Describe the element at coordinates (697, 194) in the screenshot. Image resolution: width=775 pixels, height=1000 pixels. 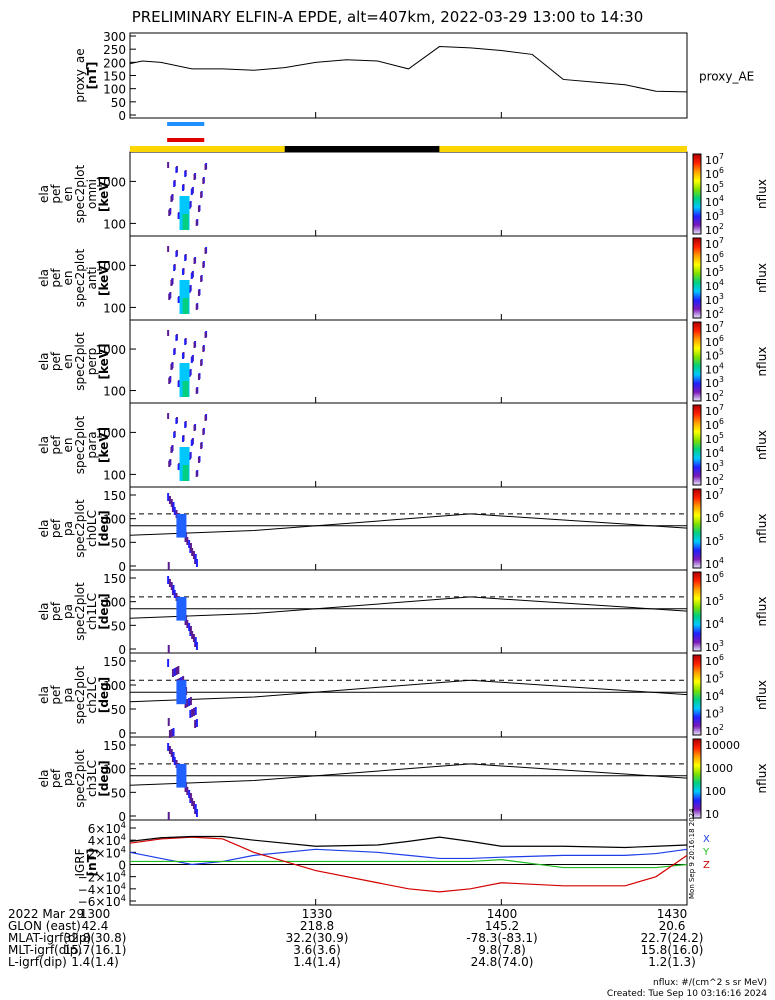
I see `colorbar-omni` at that location.